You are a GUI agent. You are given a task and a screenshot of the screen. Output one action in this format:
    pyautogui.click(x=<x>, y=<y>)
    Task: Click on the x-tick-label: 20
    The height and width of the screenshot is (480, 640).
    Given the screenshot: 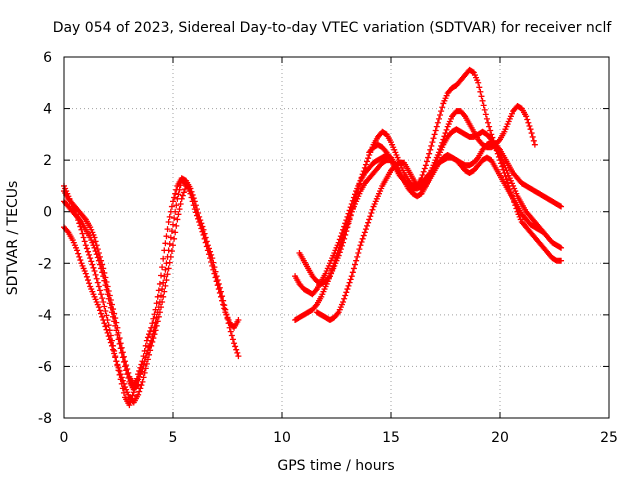 What is the action you would take?
    pyautogui.click(x=500, y=438)
    